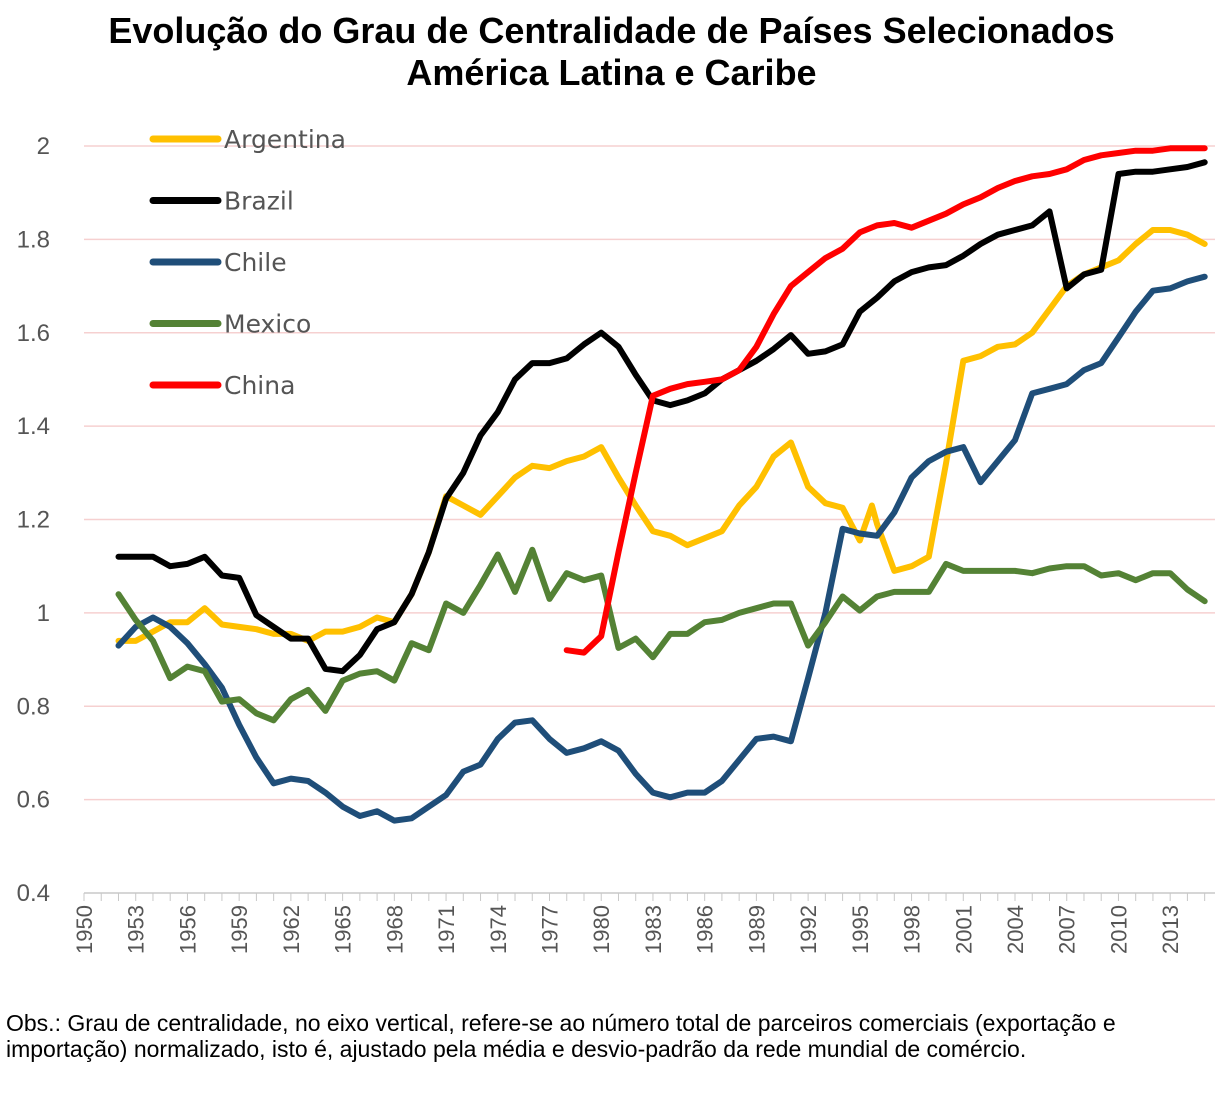 This screenshot has width=1223, height=1100. What do you see at coordinates (343, 929) in the screenshot?
I see `x-tick-label: 1965` at bounding box center [343, 929].